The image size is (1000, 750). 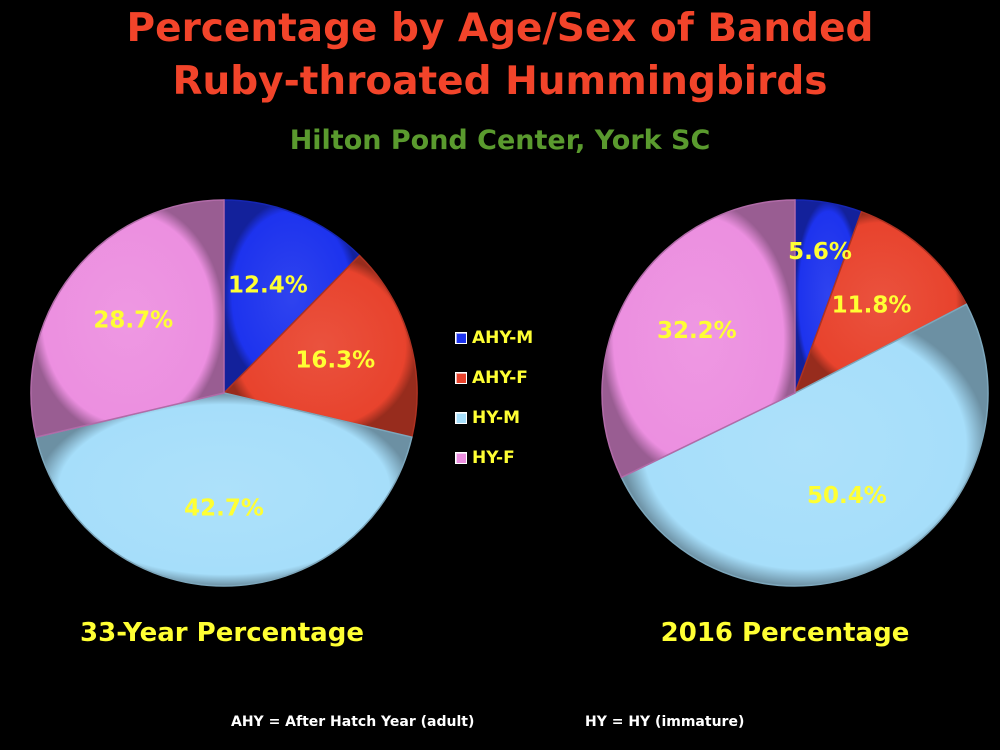 I want to click on pie-caption-2016: 2016 Percentage, so click(x=785, y=633).